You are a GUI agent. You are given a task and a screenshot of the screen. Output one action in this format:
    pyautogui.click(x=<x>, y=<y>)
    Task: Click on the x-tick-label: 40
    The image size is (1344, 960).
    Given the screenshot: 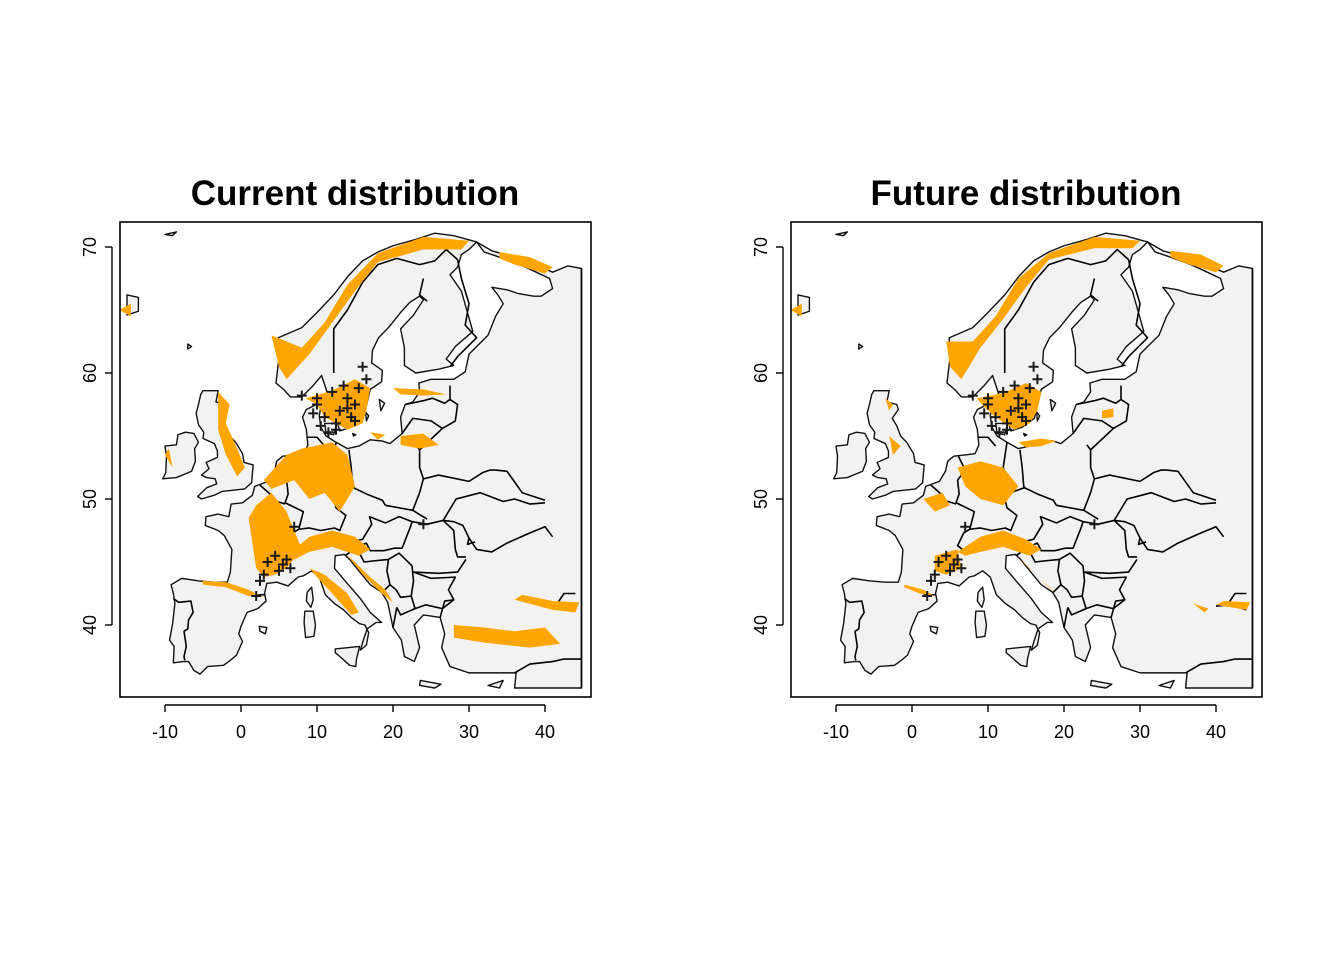 What is the action you would take?
    pyautogui.click(x=1216, y=732)
    